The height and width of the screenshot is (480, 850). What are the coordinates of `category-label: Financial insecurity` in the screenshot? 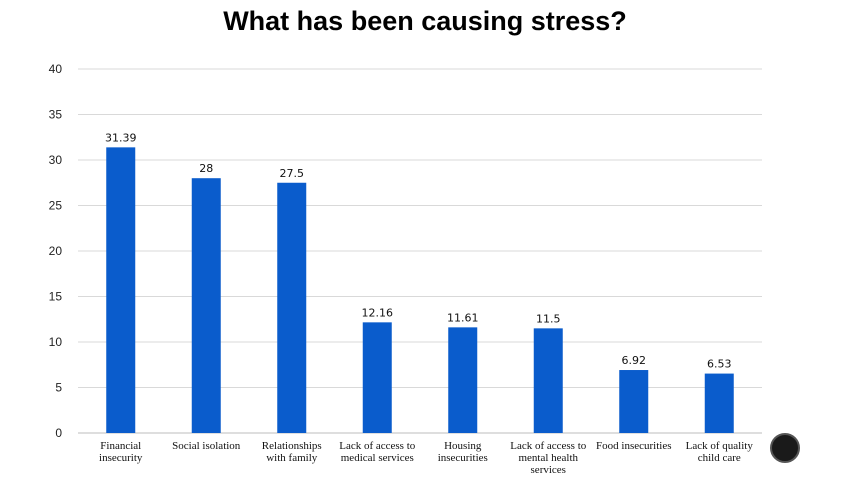 It's located at (121, 452).